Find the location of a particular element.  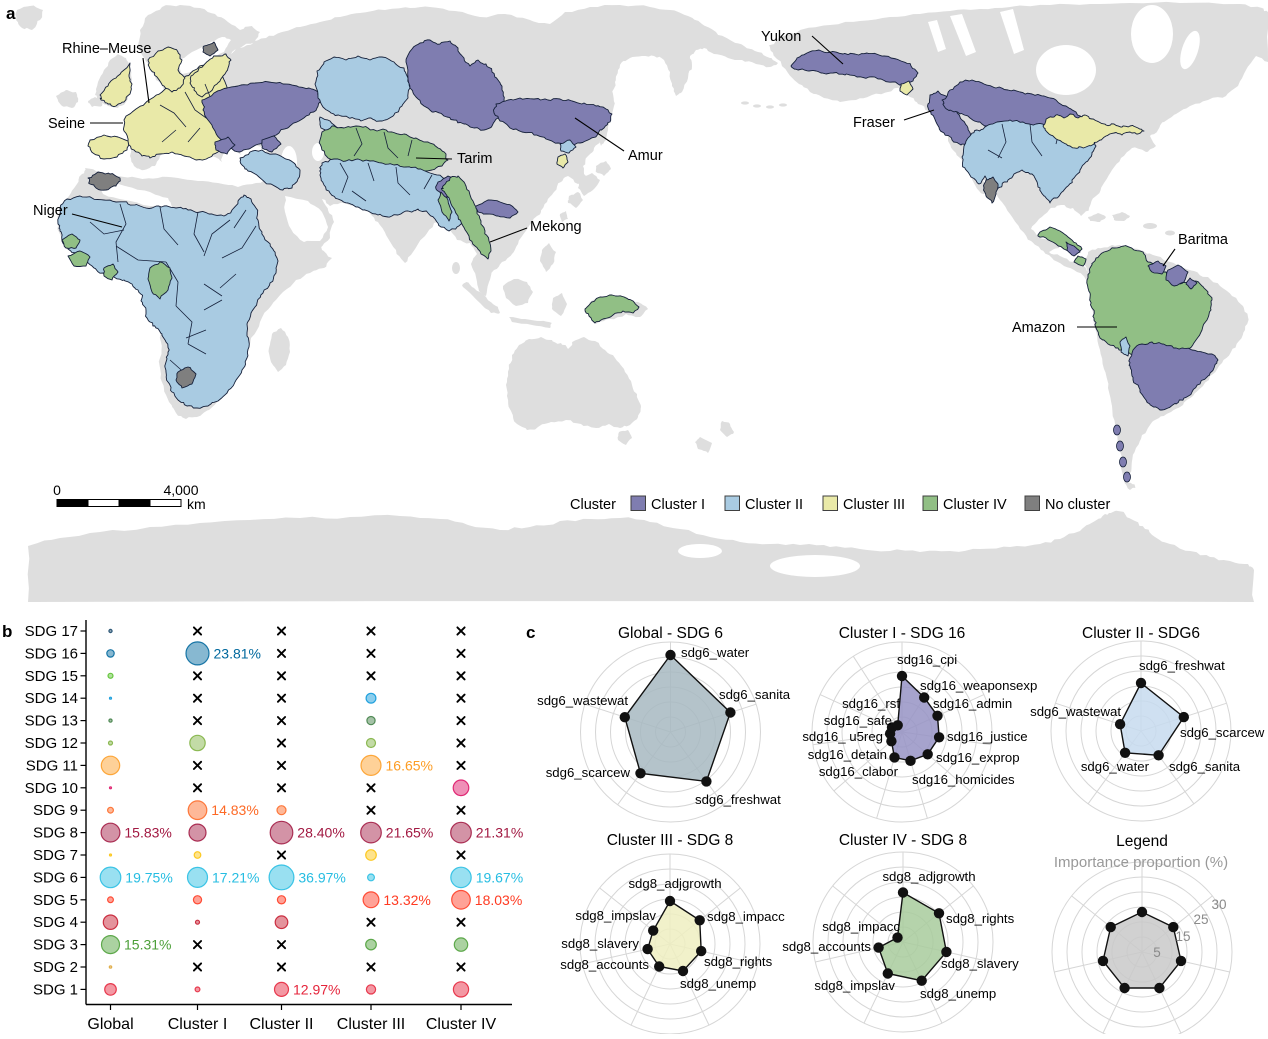

svg-text: 36.97% is located at coordinates (321, 877).